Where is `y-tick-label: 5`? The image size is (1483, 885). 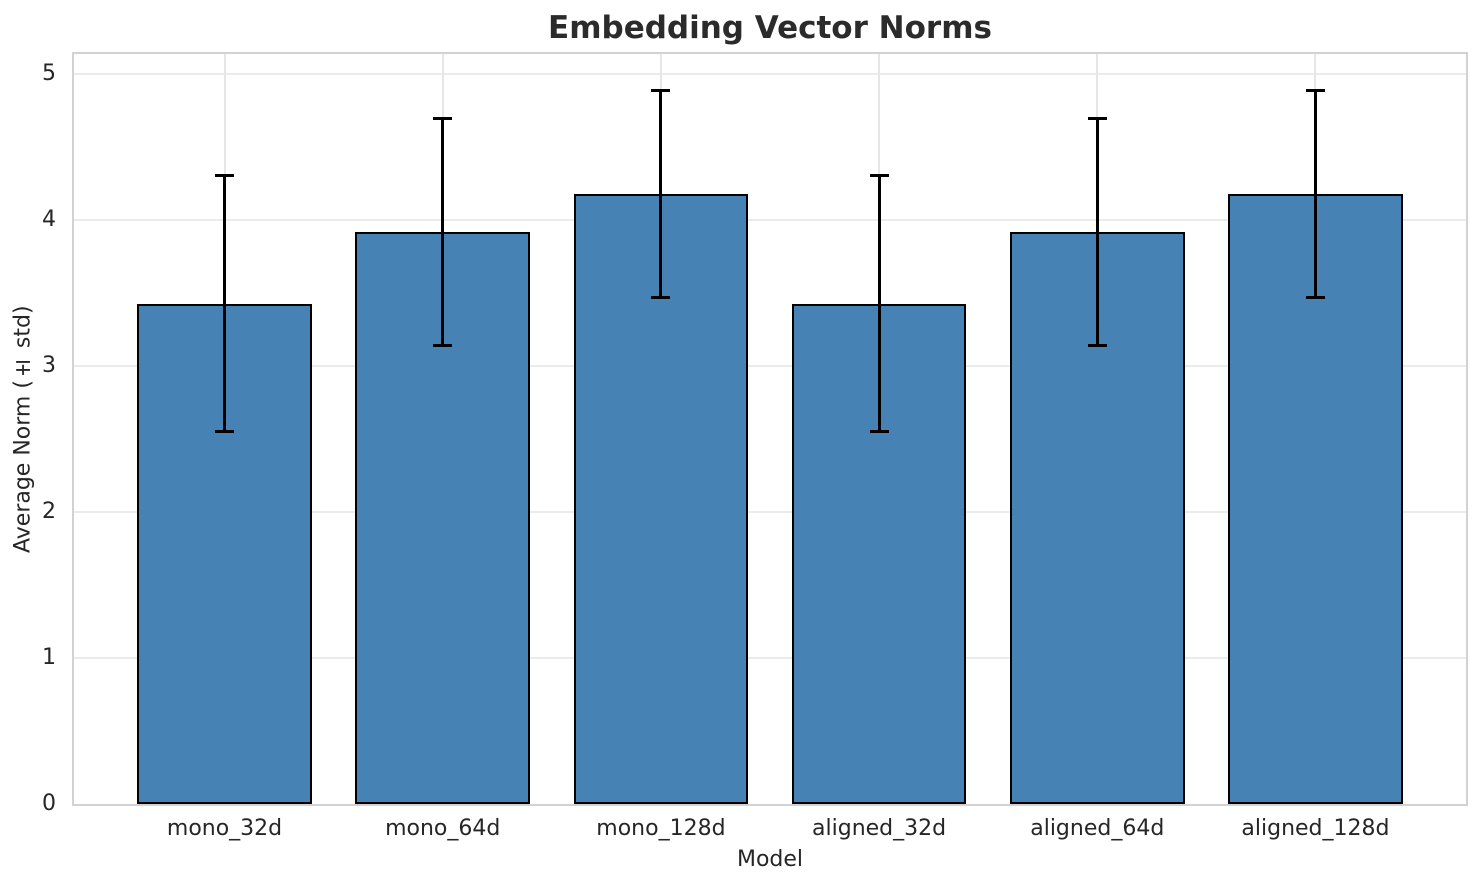
y-tick-label: 5 is located at coordinates (49, 74).